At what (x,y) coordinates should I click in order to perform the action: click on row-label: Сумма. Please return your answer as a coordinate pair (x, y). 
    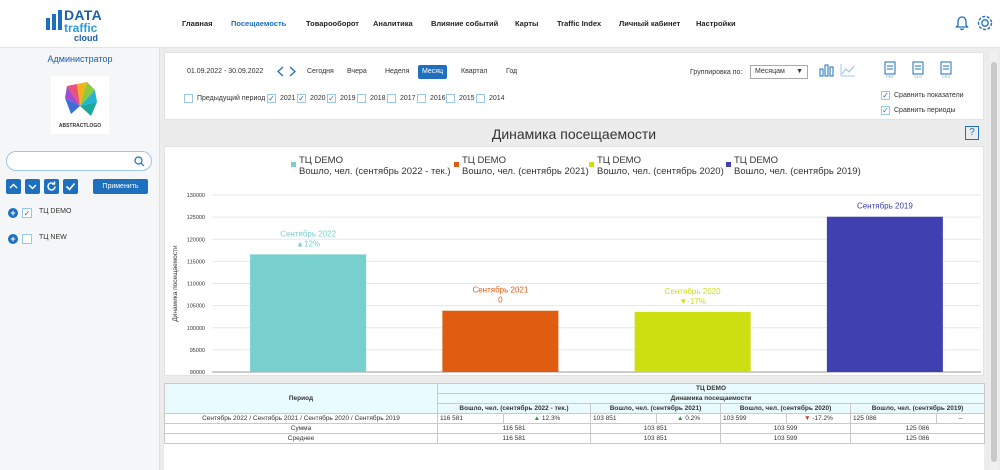
    Looking at the image, I should click on (301, 428).